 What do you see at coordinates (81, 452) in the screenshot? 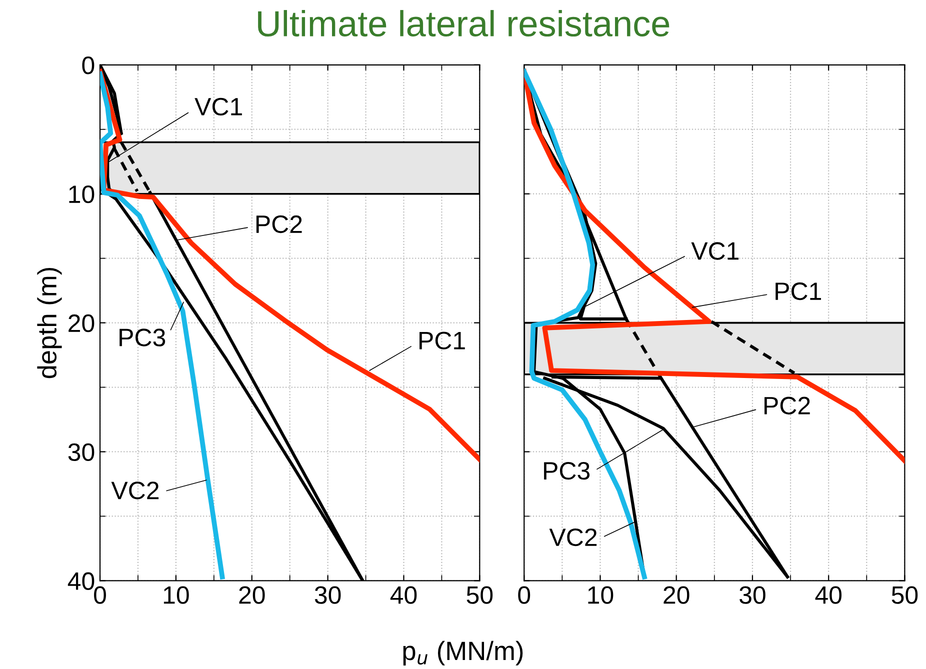
I see `y-tick-label: 30` at bounding box center [81, 452].